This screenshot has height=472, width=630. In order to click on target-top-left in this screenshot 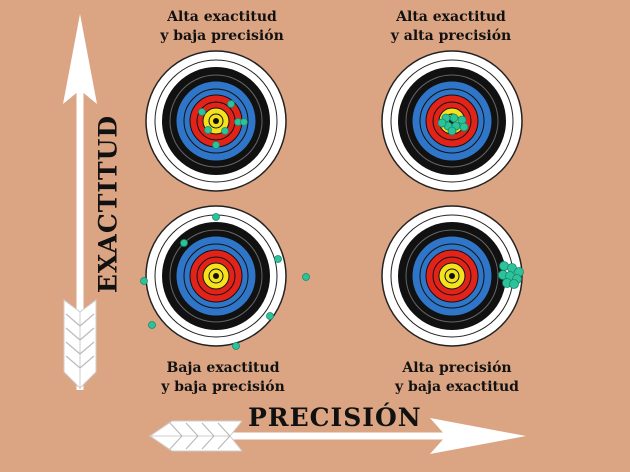, I will do `click(216, 121)`.